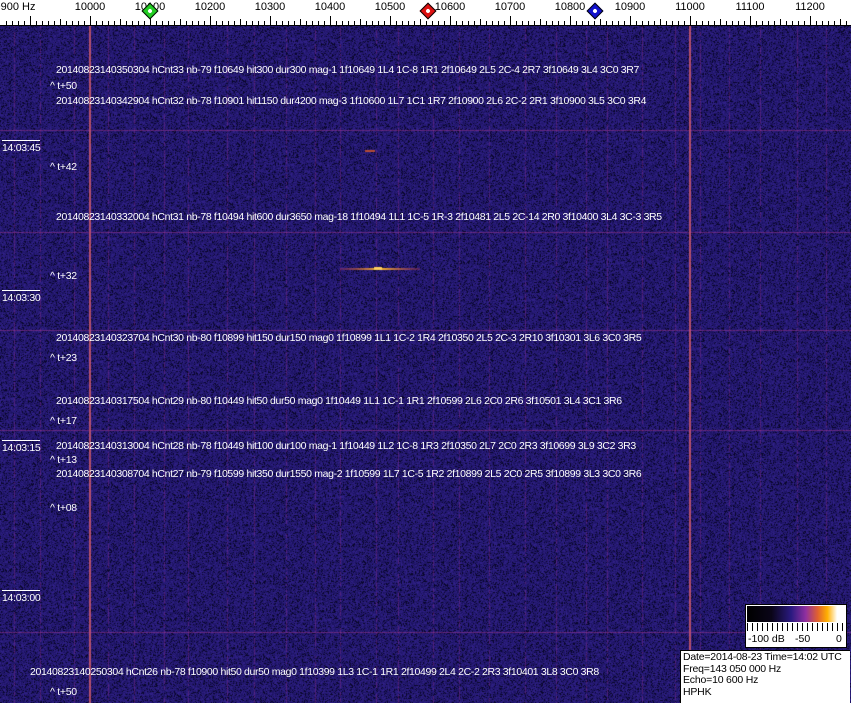  Describe the element at coordinates (450, 7) in the screenshot. I see `axis-tick-label: 10600` at that location.